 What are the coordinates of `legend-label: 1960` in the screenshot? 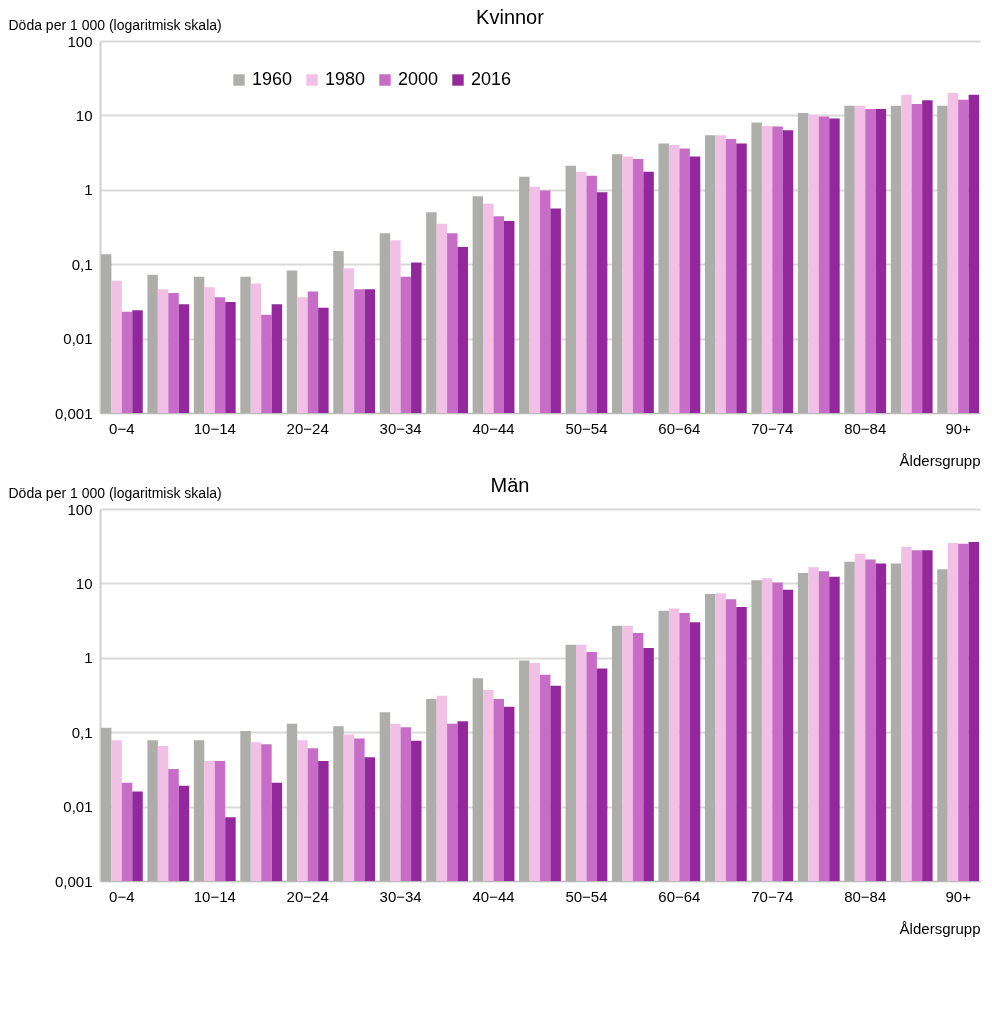 It's located at (272, 79).